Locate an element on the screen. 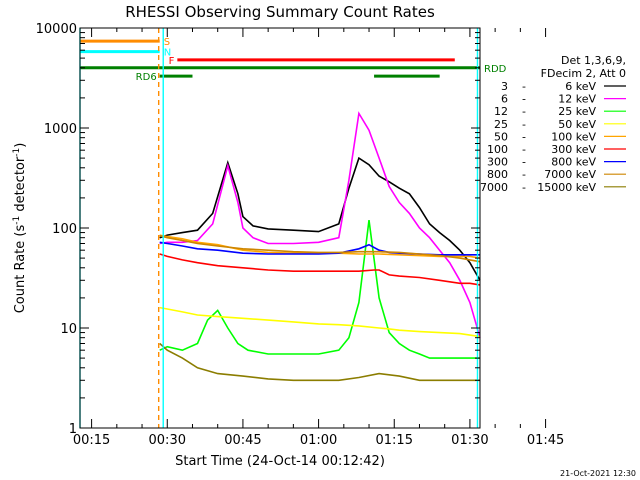 The image size is (640, 480). legend-dash-300-800-kev: - is located at coordinates (524, 162).